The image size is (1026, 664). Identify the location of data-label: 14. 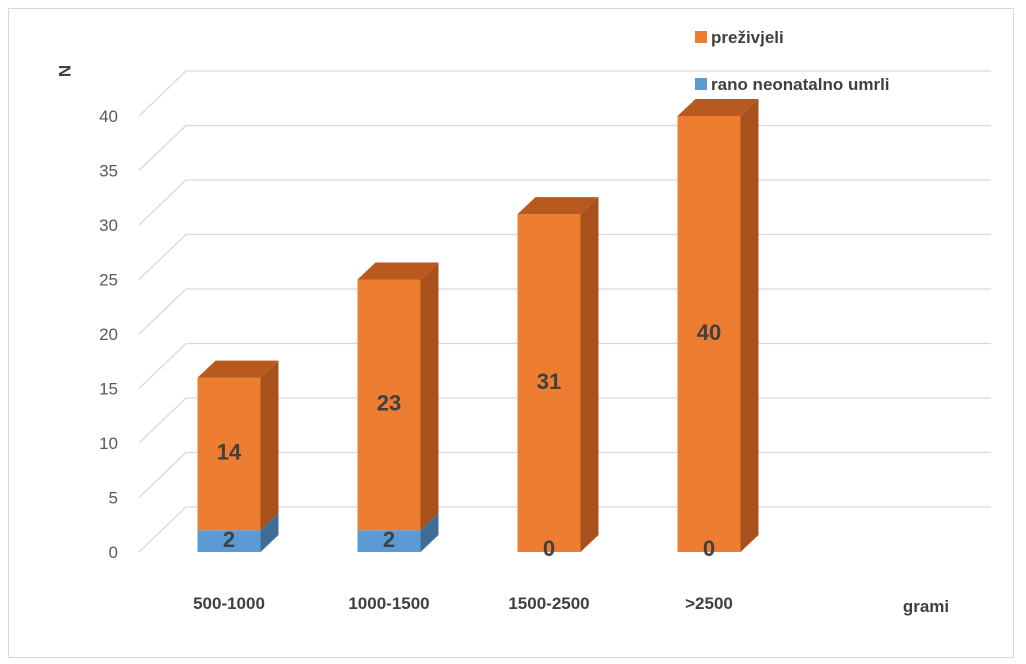
(229, 452).